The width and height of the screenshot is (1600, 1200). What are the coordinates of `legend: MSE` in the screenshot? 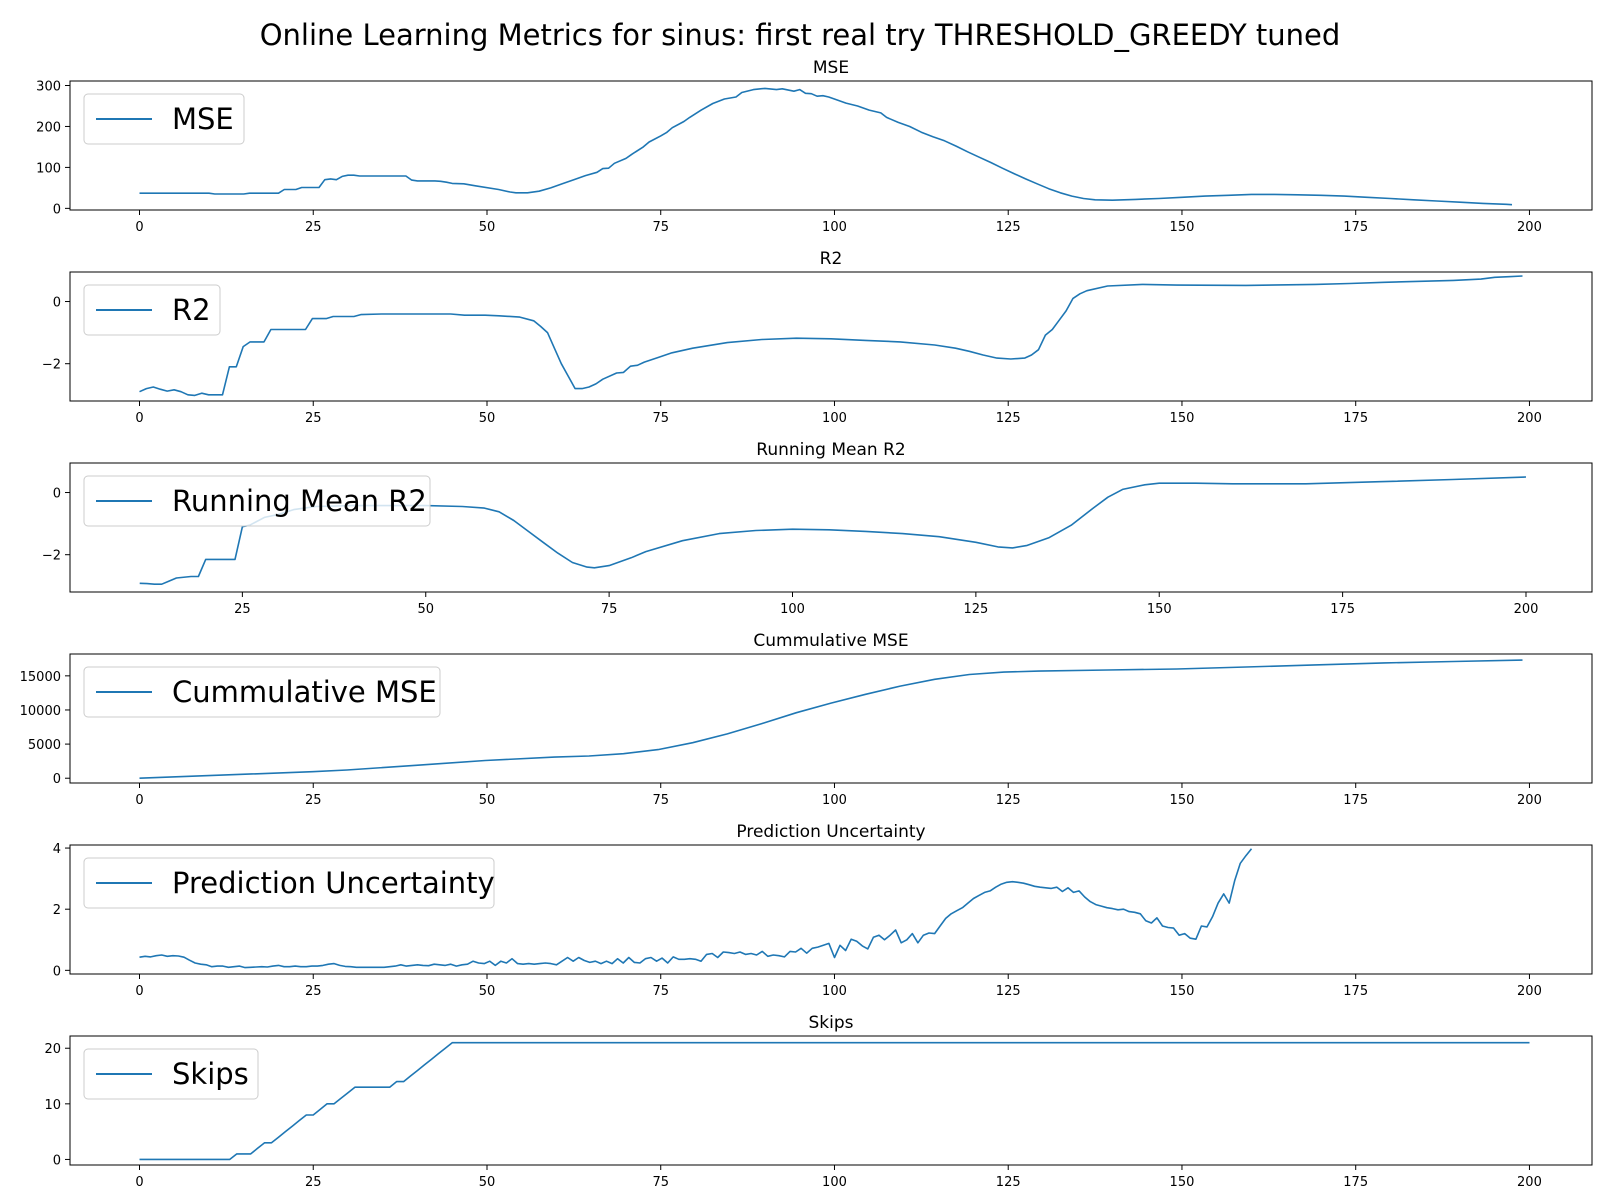 It's located at (164, 119).